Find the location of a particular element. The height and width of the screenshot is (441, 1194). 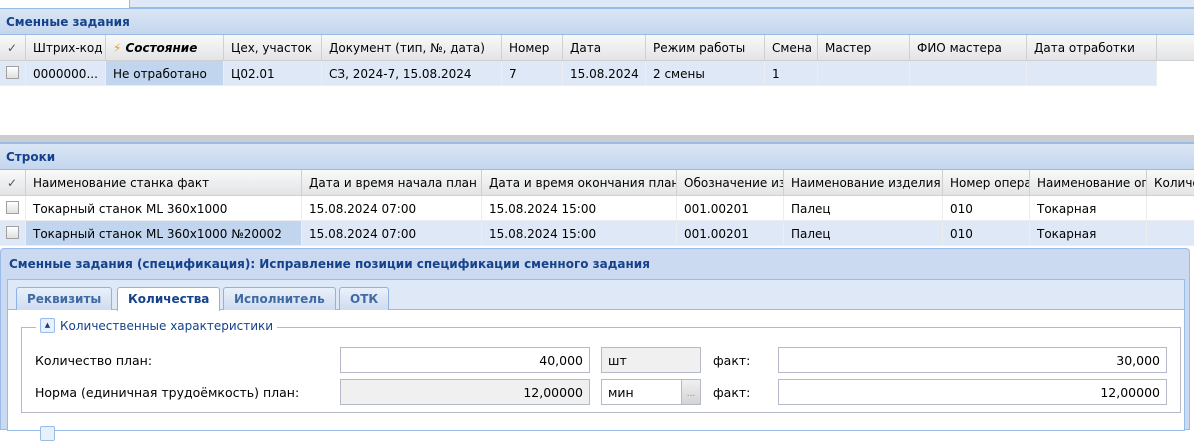

column-header: Режим работы is located at coordinates (705, 47).